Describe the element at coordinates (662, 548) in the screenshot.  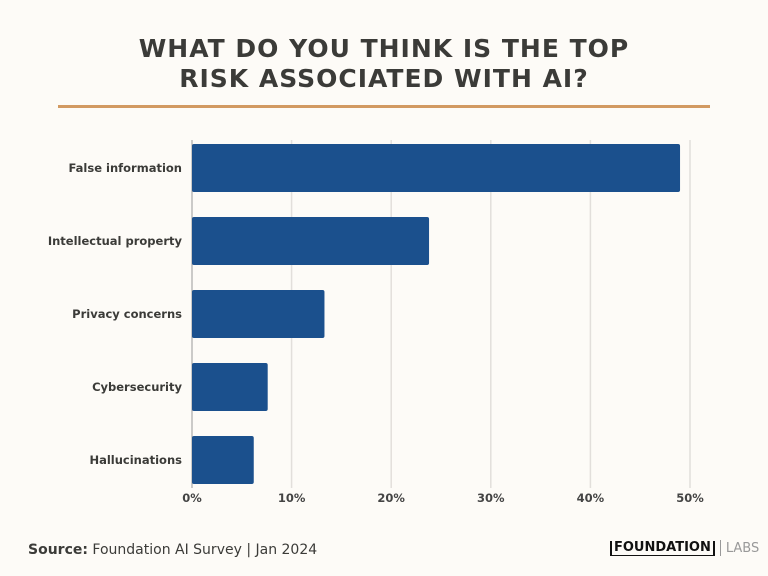
I see `logo-main: FOUNDATION` at that location.